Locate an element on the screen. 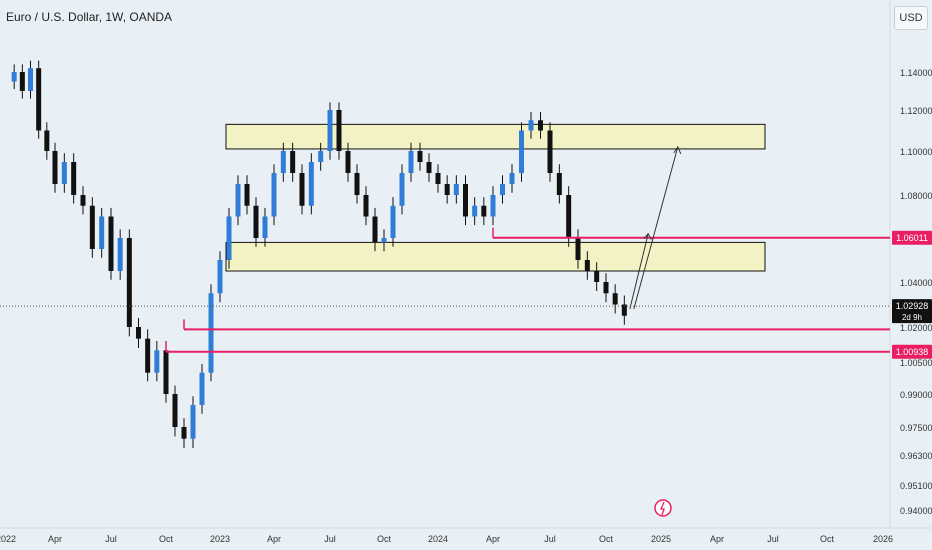 This screenshot has height=550, width=932. x-tick-label: 2024 is located at coordinates (438, 539).